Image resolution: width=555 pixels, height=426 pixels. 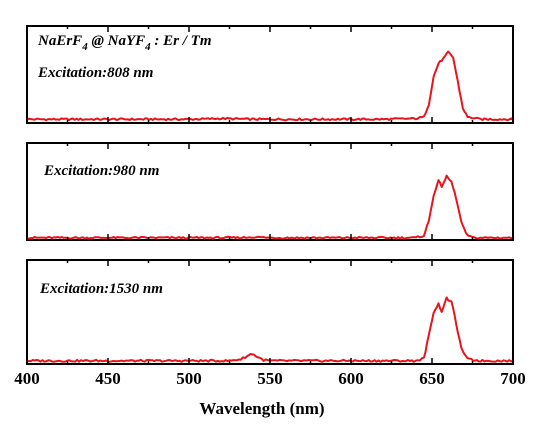 I want to click on panel-label-808: Excitation:808 nm, so click(x=95, y=73).